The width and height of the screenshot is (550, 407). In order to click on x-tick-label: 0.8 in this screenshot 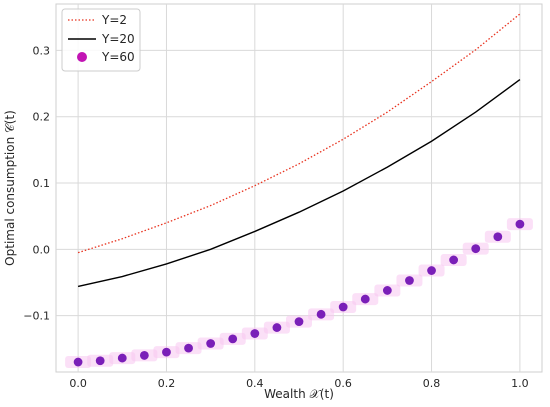, I will do `click(432, 383)`.